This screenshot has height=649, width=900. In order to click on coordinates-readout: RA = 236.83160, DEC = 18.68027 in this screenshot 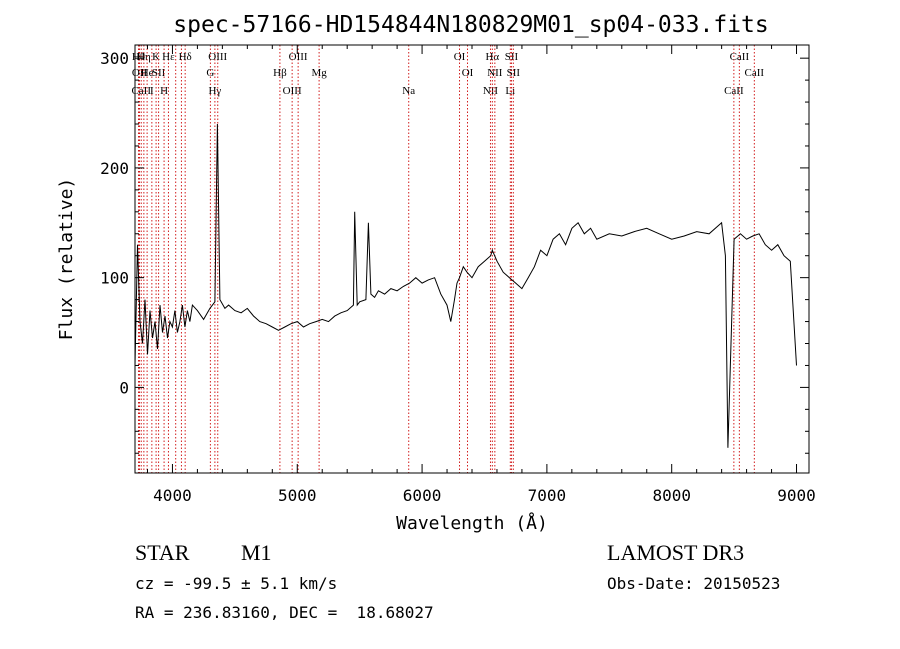, I will do `click(284, 612)`.